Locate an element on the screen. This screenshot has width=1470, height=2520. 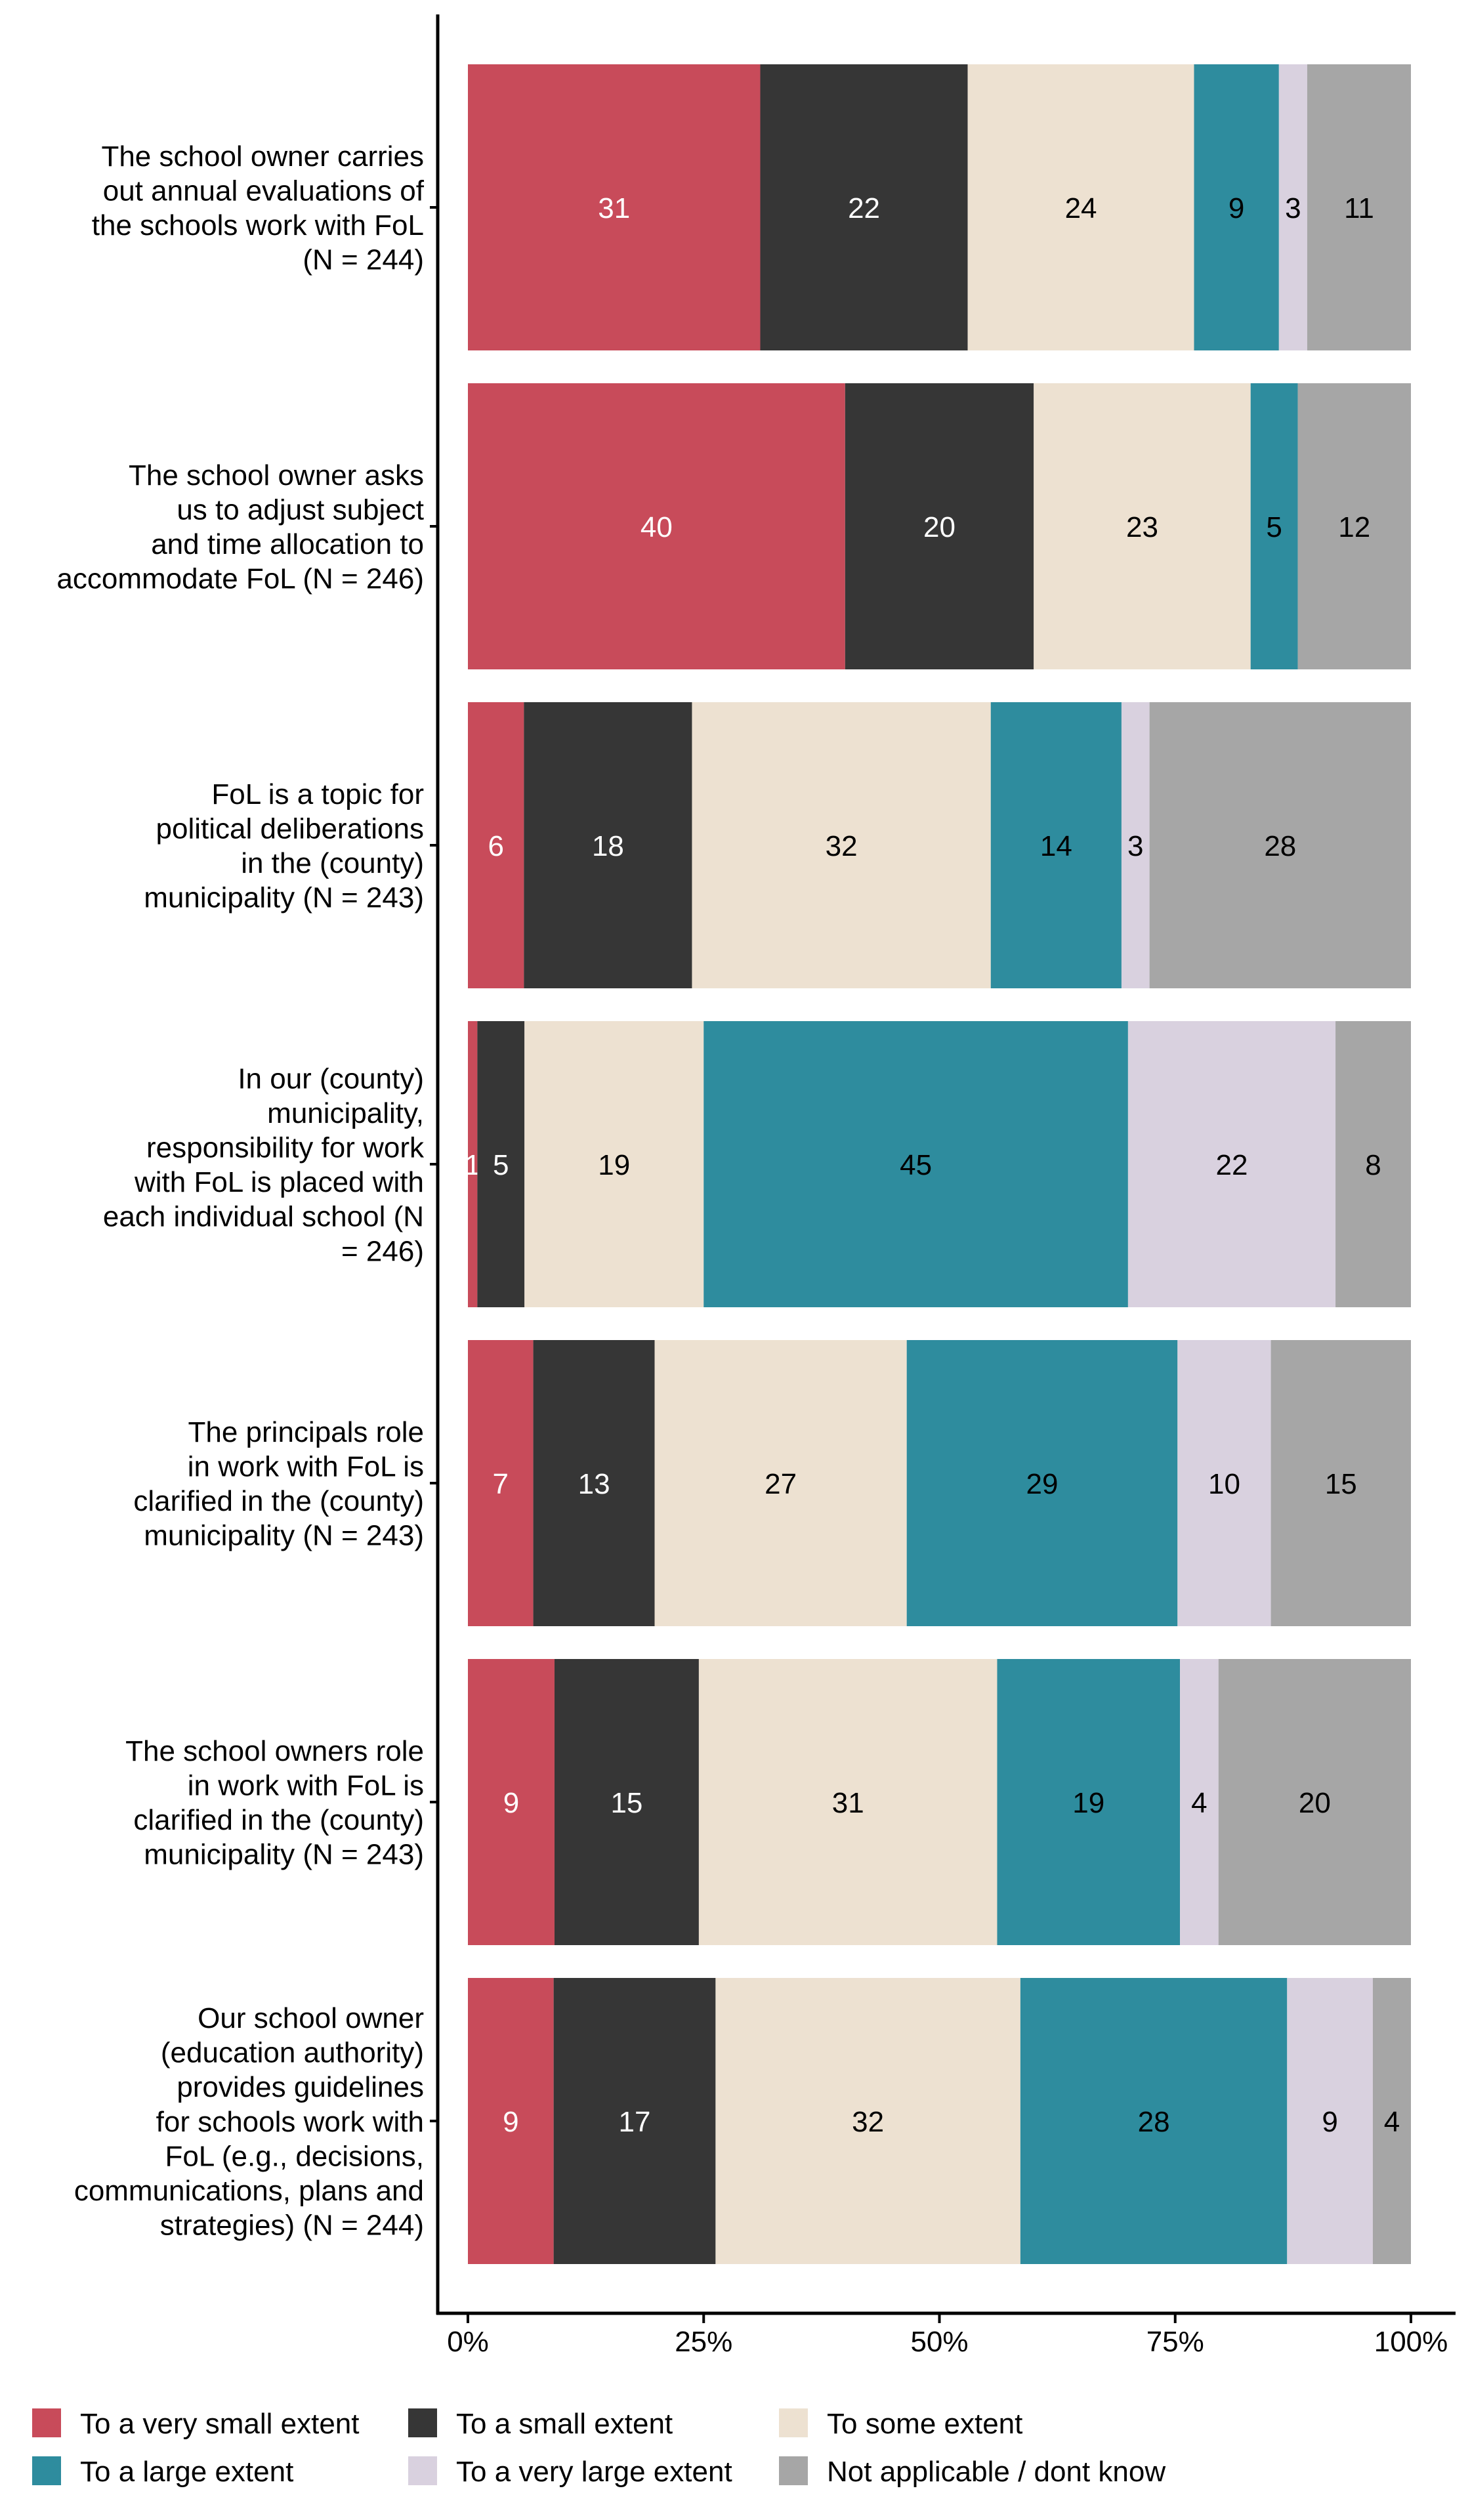
data-label: 27 is located at coordinates (781, 1484).